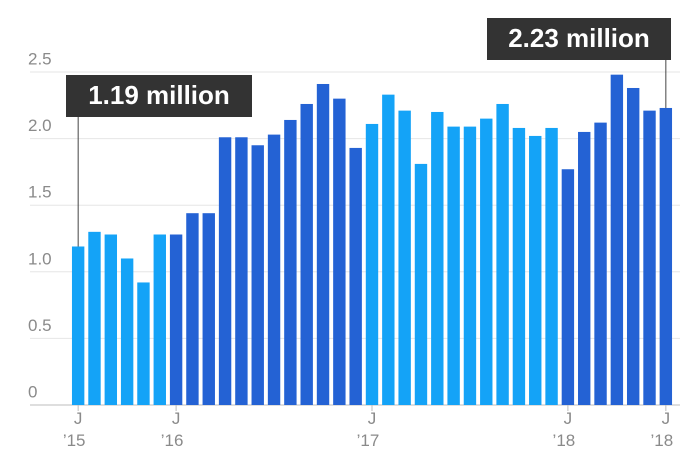  Describe the element at coordinates (368, 429) in the screenshot. I see `x-tick-label: J ’17` at that location.